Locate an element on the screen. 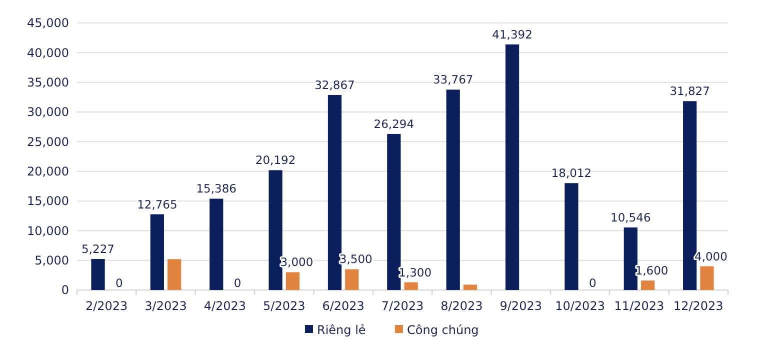 This screenshot has height=352, width=765. data-label: 15,386 is located at coordinates (216, 189).